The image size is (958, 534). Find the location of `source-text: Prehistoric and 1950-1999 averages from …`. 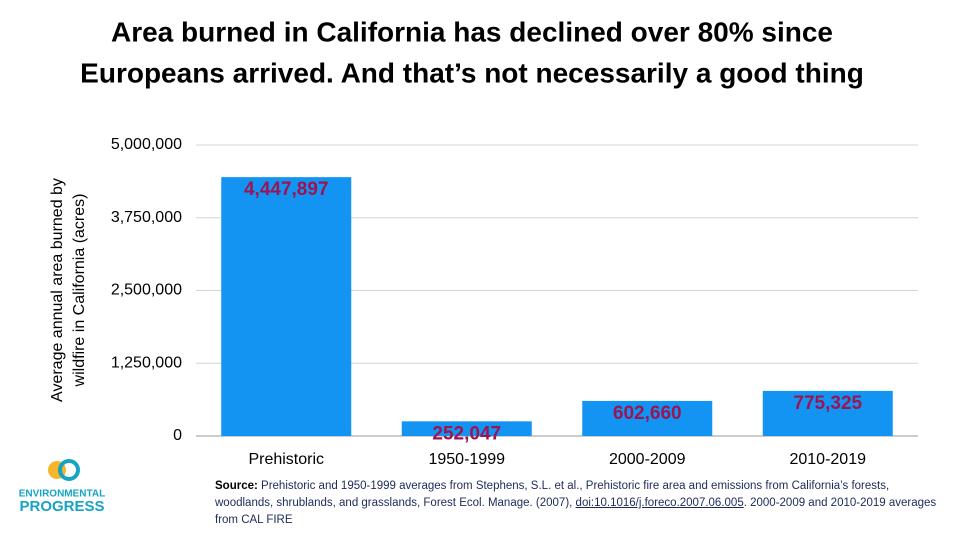

source-text: Prehistoric and 1950-1999 averages from … is located at coordinates (552, 494).